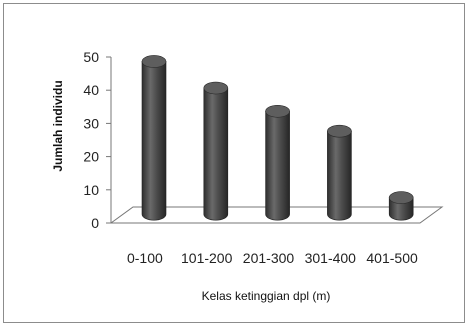  What do you see at coordinates (95, 223) in the screenshot?
I see `y-tick-label: 0` at bounding box center [95, 223].